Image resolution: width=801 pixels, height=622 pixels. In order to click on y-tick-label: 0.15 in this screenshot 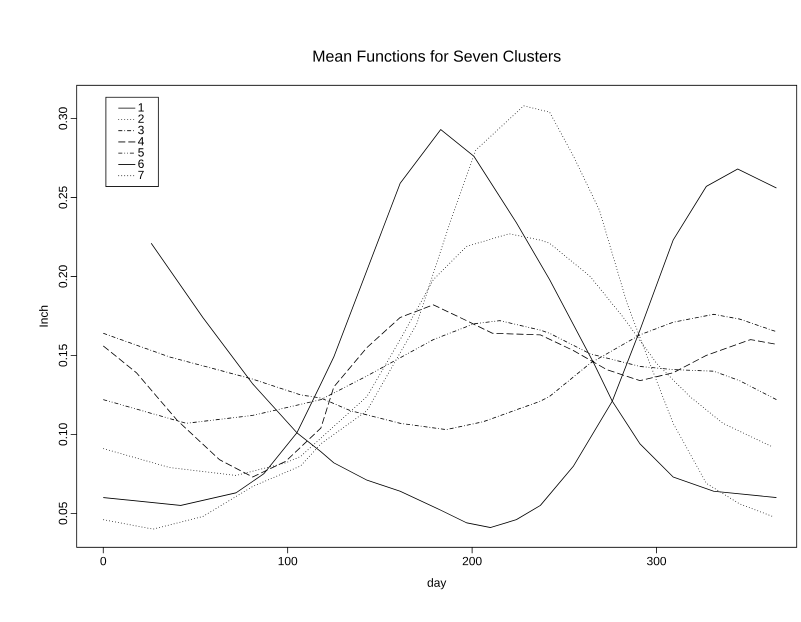, I will do `click(63, 355)`.